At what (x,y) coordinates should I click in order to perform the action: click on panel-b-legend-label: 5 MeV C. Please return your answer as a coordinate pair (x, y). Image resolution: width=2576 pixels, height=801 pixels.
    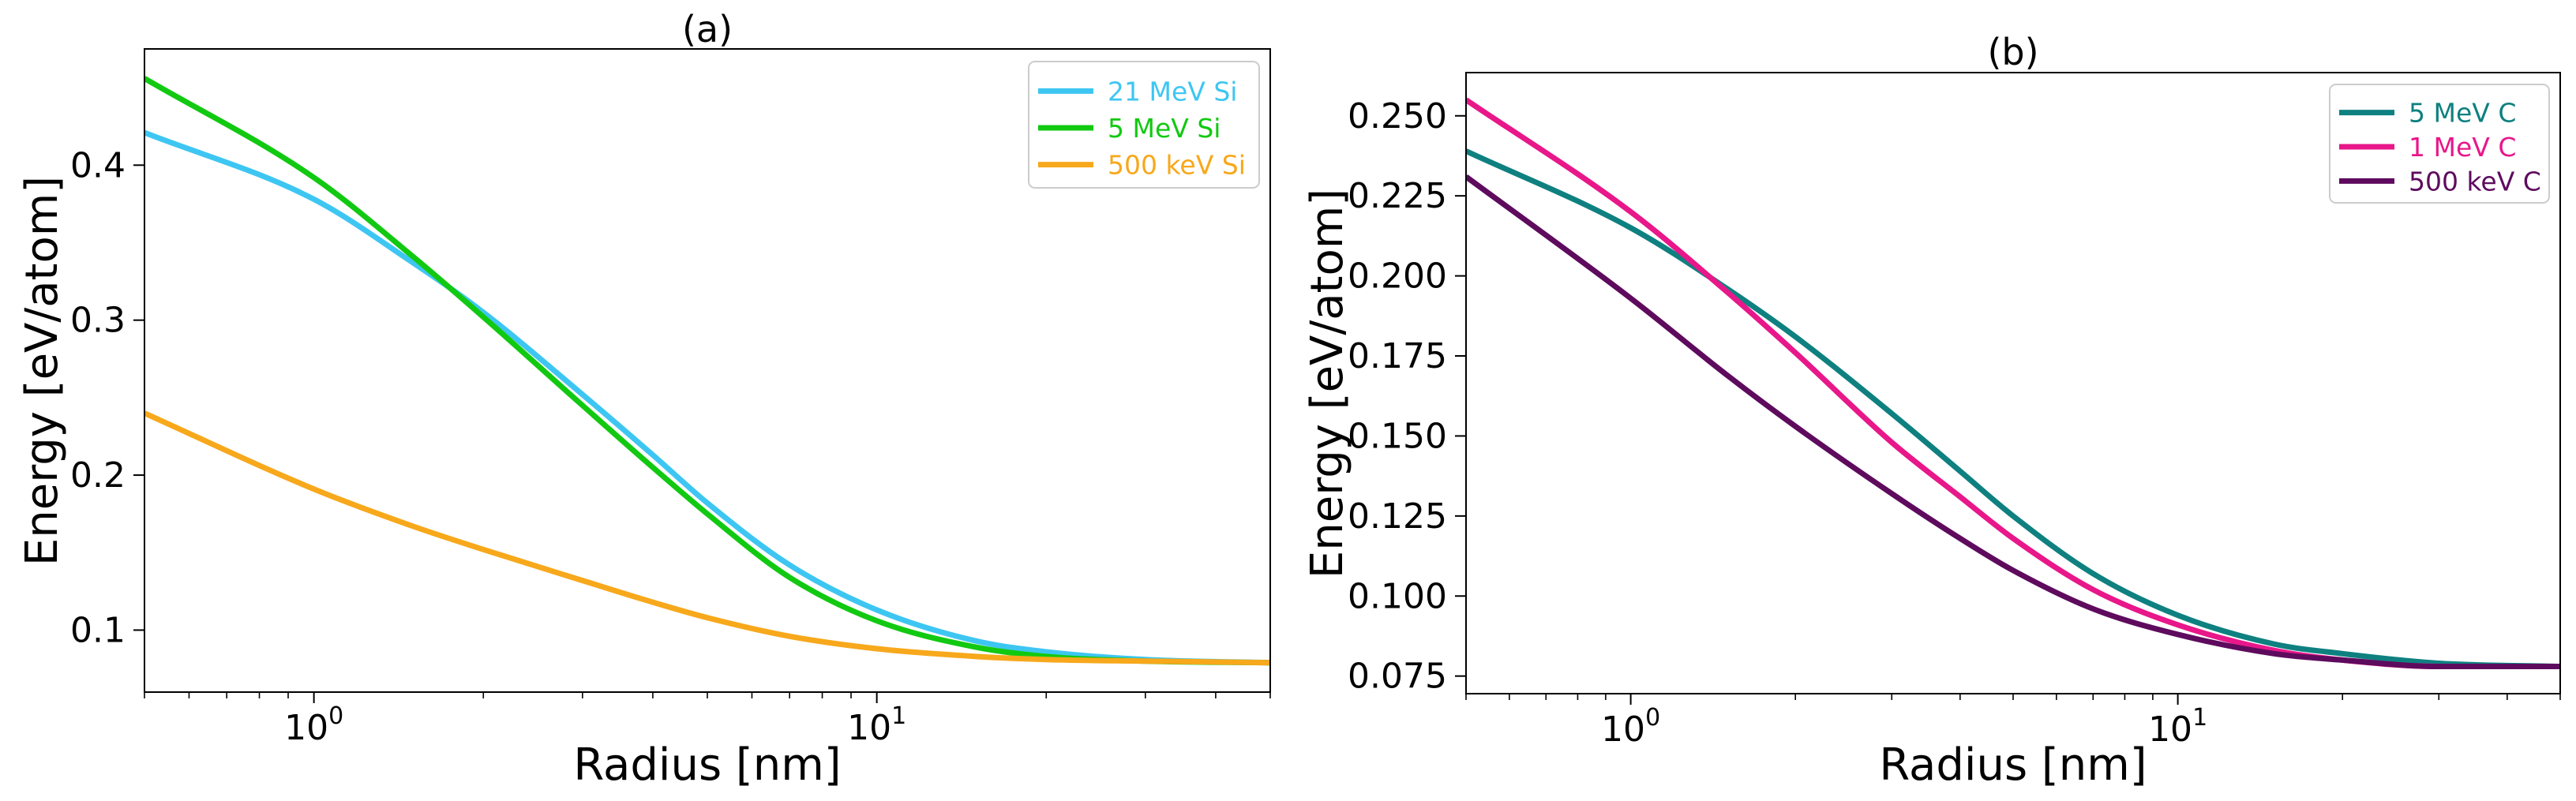
    Looking at the image, I should click on (2462, 113).